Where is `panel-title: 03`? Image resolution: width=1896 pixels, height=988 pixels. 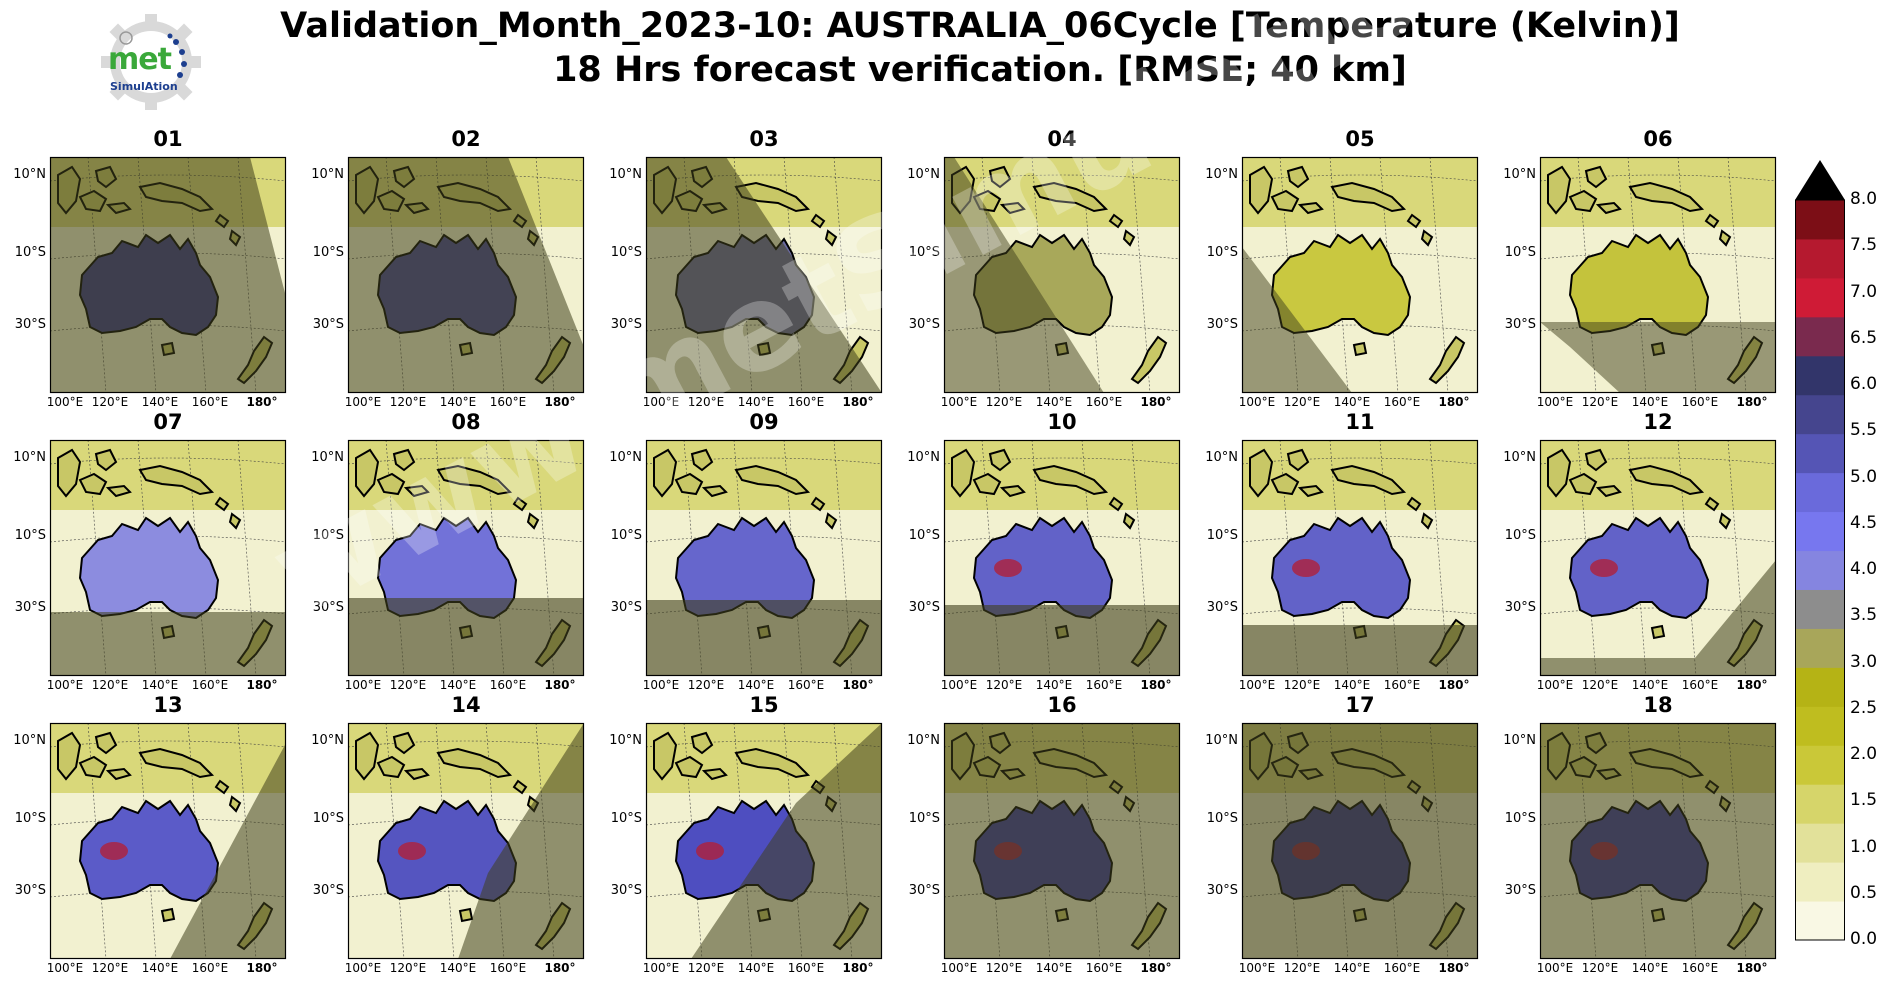 panel-title: 03 is located at coordinates (764, 139).